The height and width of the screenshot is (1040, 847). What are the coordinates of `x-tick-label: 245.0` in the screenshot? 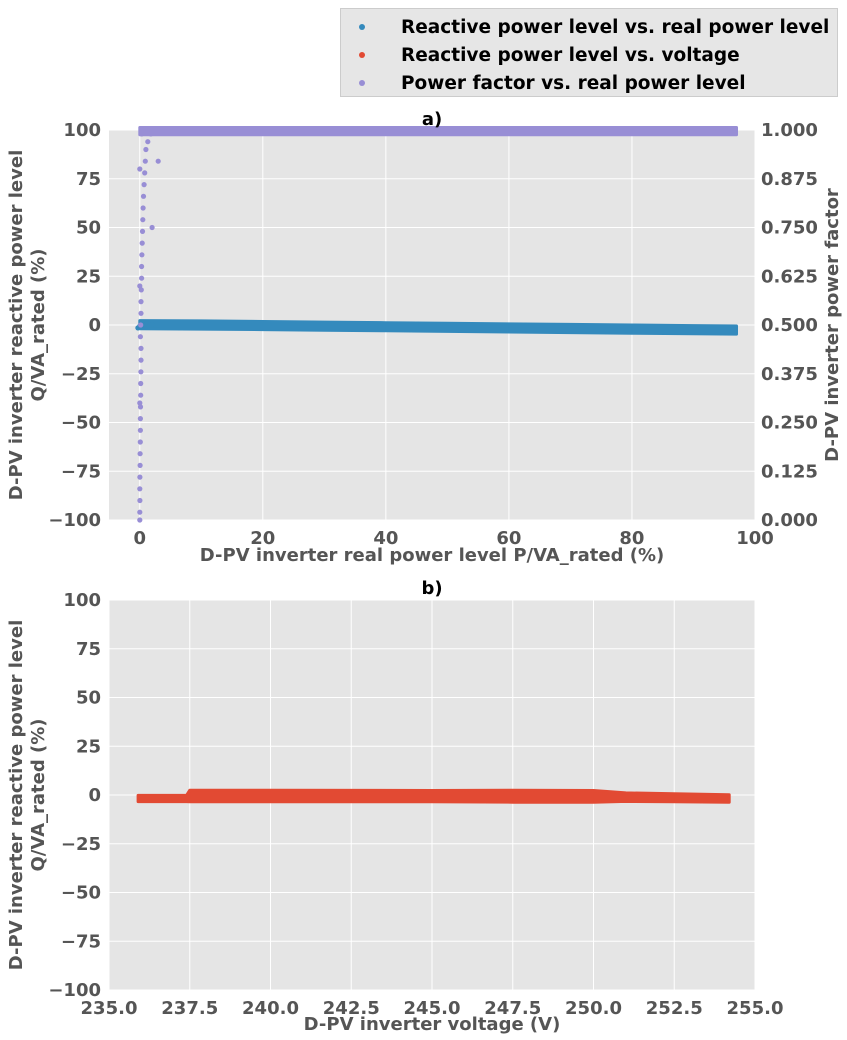 It's located at (432, 1008).